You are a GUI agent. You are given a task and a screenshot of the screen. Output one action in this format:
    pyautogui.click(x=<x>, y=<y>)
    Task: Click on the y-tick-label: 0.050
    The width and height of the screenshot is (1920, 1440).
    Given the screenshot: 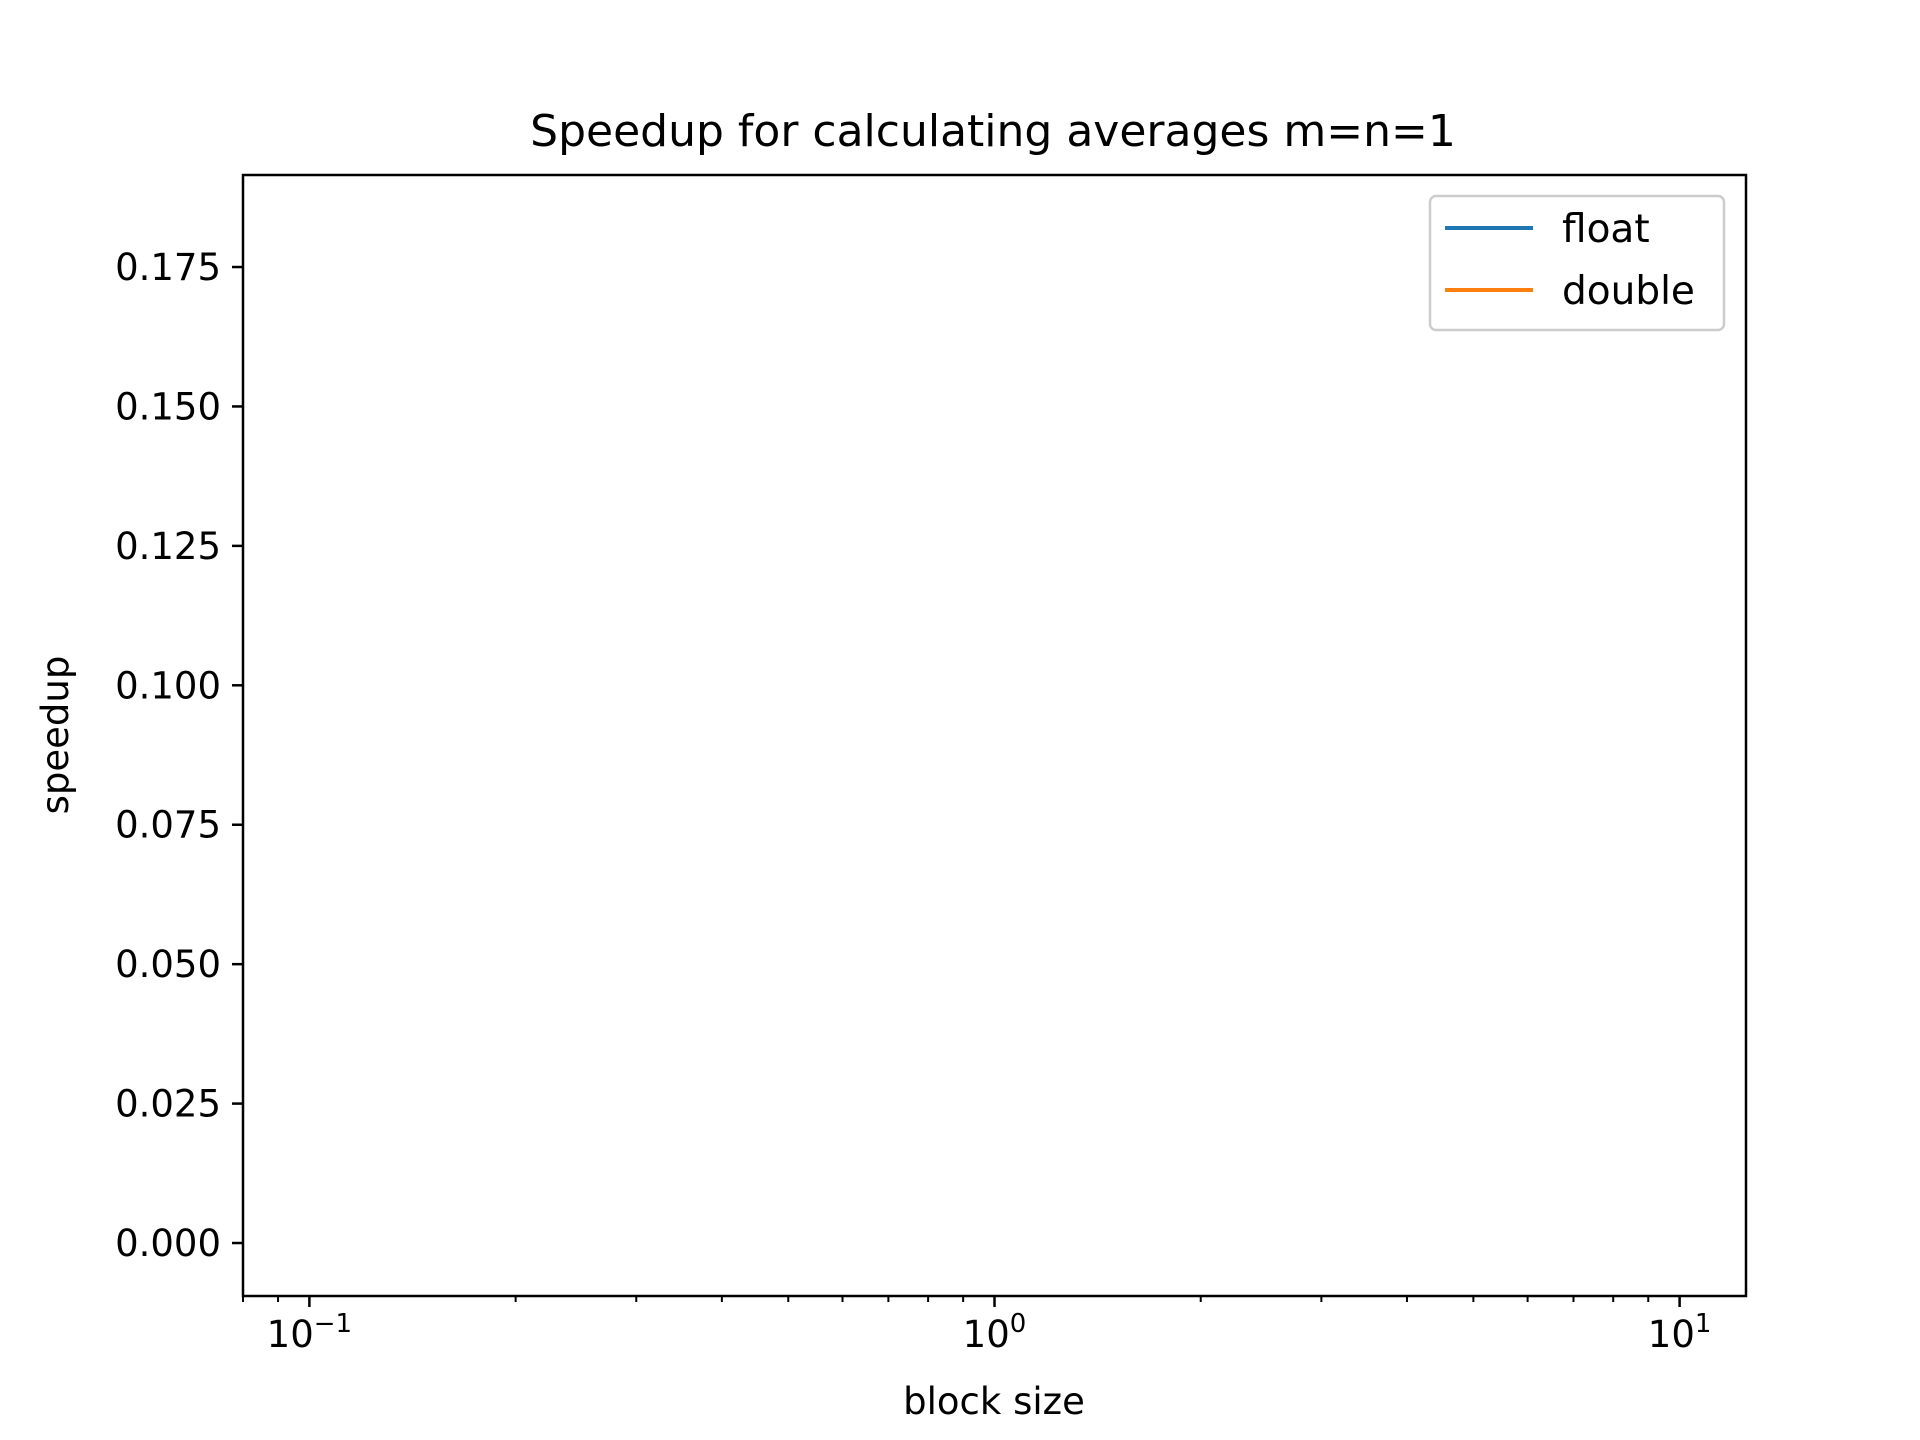 What is the action you would take?
    pyautogui.click(x=168, y=964)
    